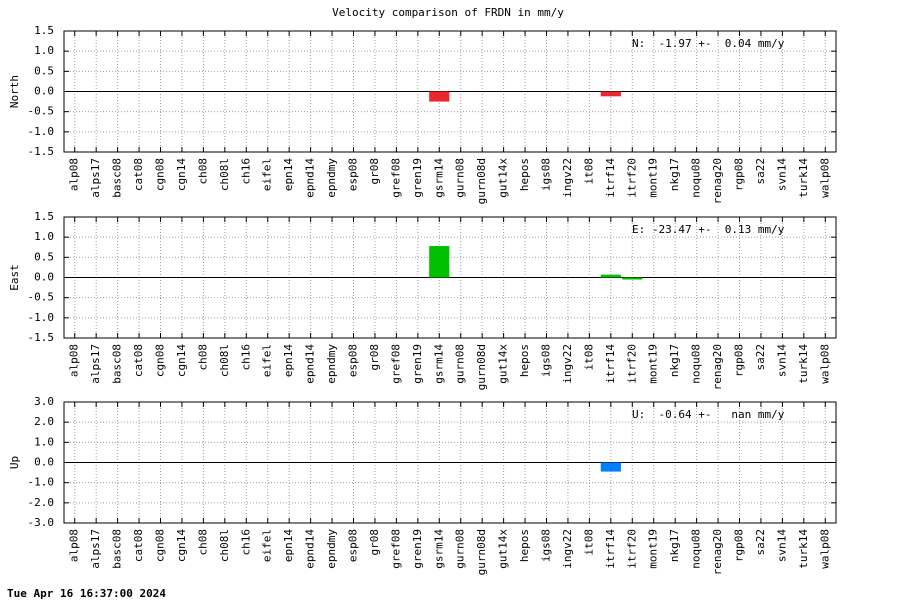  What do you see at coordinates (760, 542) in the screenshot?
I see `x-tick-label: sa22` at bounding box center [760, 542].